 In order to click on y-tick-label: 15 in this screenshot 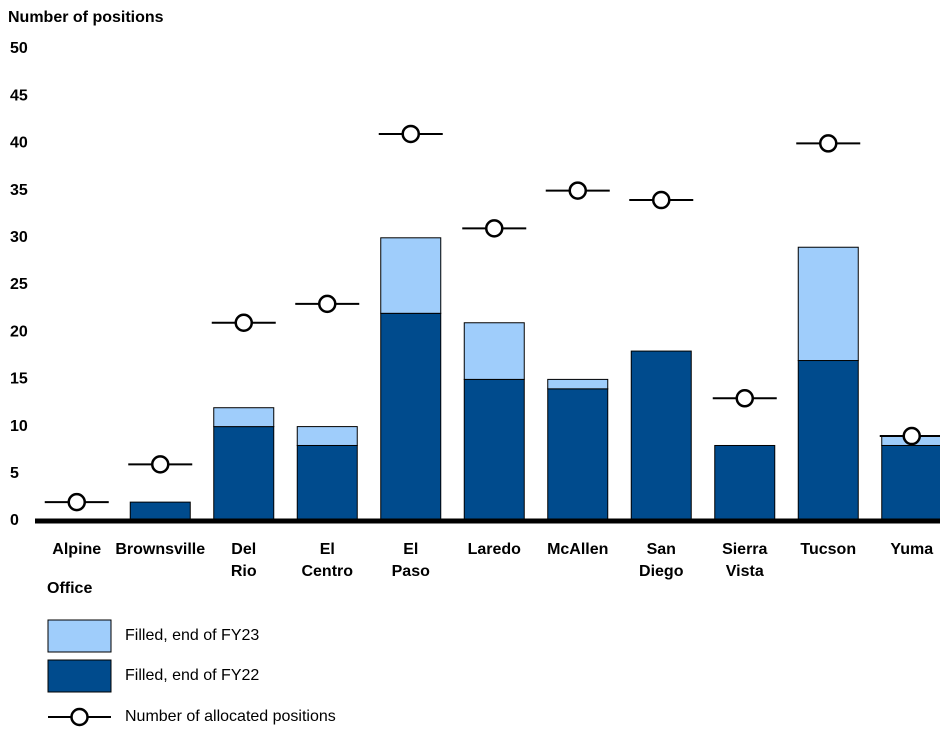, I will do `click(19, 379)`.